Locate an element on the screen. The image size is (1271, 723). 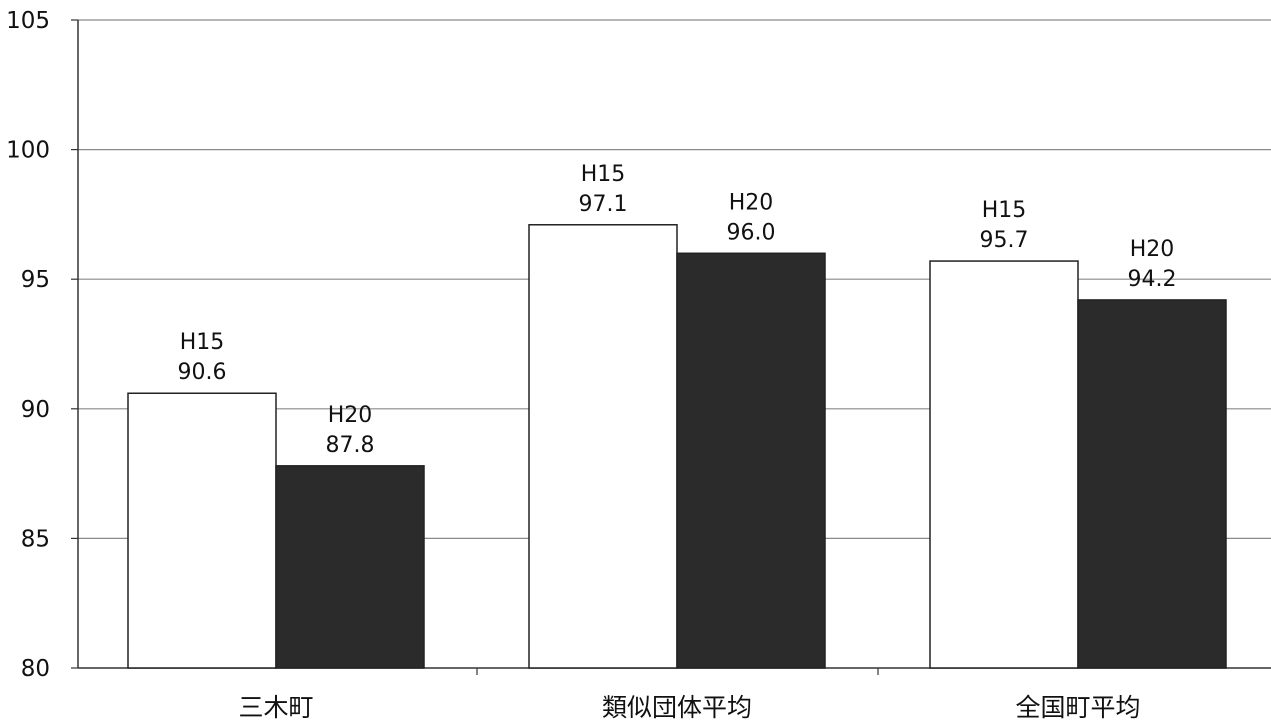
y-tick-label: 100 is located at coordinates (28, 151).